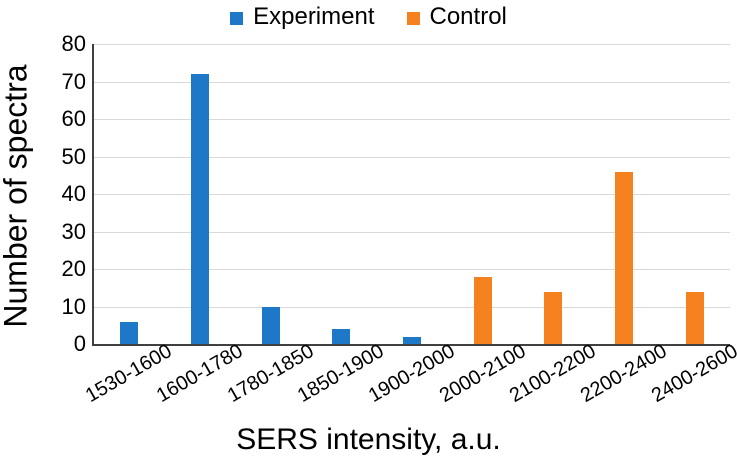 The image size is (737, 471). Describe the element at coordinates (60, 194) in the screenshot. I see `y-axis-tick-labels: 0 10 20 30 40 50 60 70 80` at that location.